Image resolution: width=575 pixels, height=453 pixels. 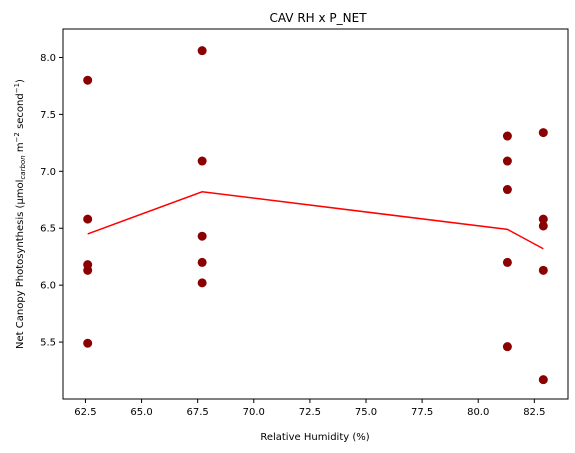 I want to click on chart-title: CAV RH x P_NET, so click(x=318, y=18).